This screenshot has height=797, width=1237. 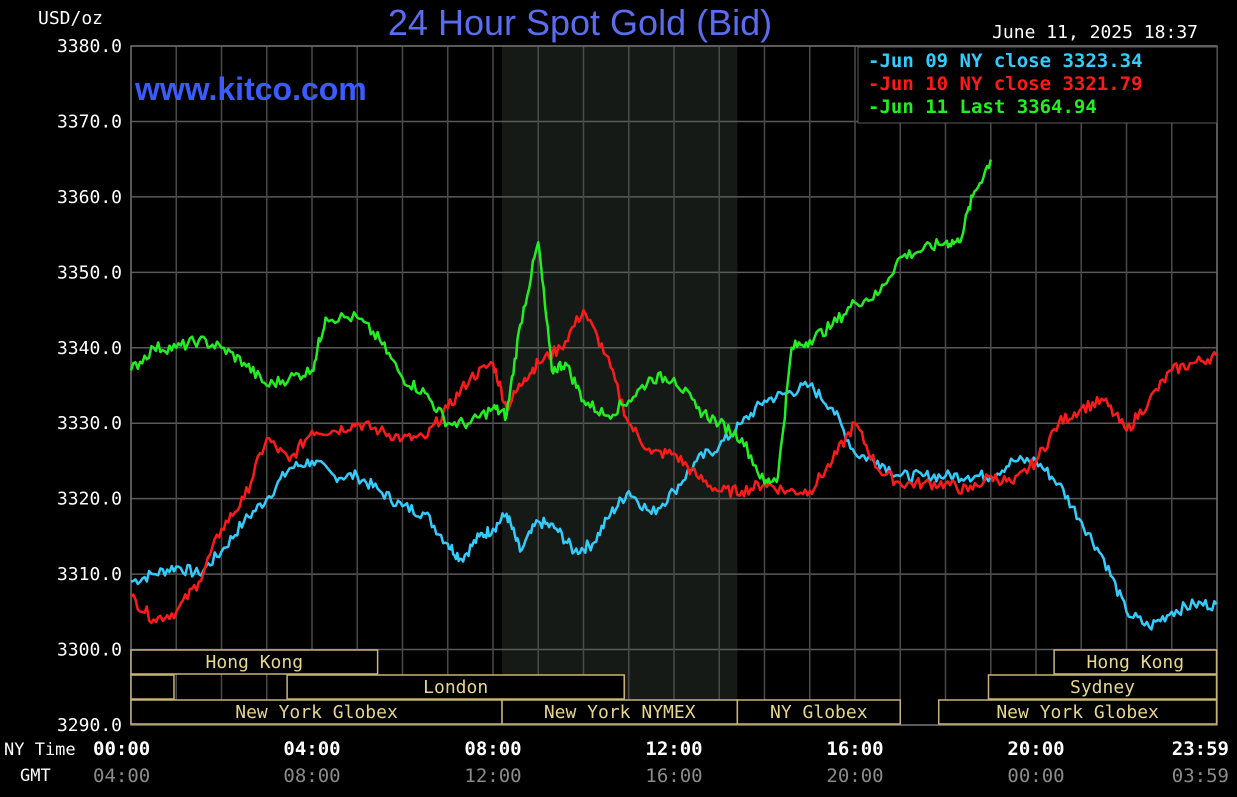 What do you see at coordinates (89, 197) in the screenshot?
I see `y-tick-label: 3360.0` at bounding box center [89, 197].